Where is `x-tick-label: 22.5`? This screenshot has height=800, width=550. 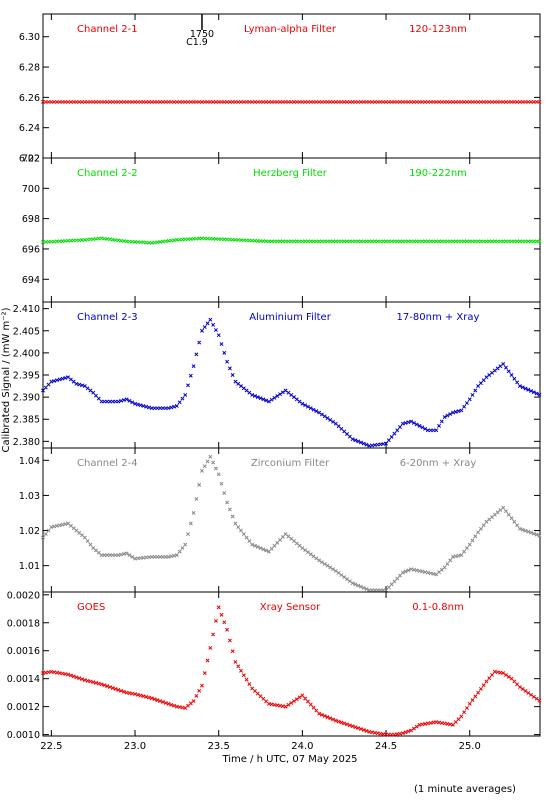
x-tick-label: 22.5 is located at coordinates (51, 746).